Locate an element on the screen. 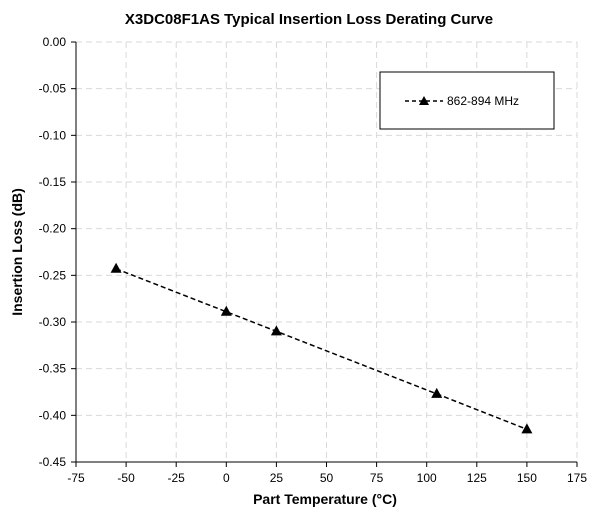 The height and width of the screenshot is (512, 593). legend-box is located at coordinates (467, 100).